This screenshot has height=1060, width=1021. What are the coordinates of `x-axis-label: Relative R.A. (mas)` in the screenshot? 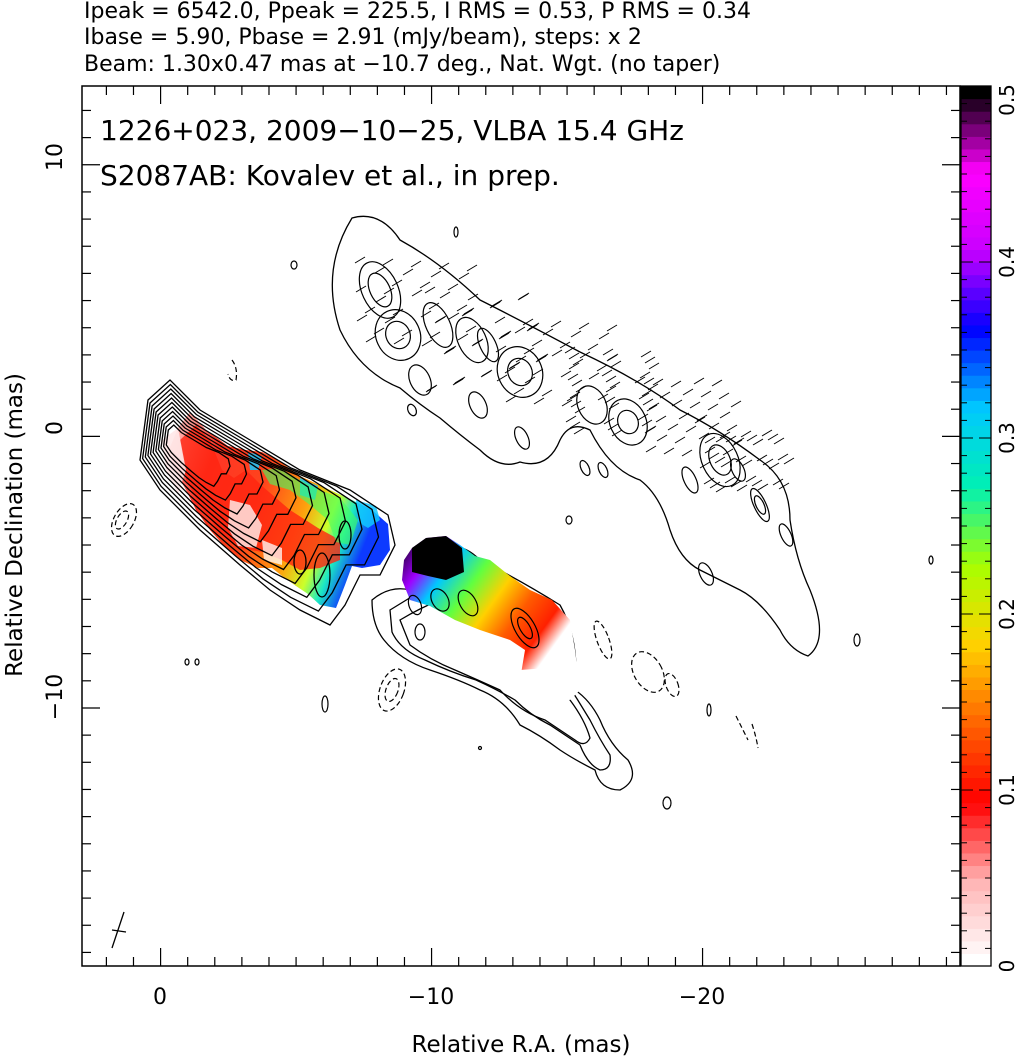 It's located at (521, 1045).